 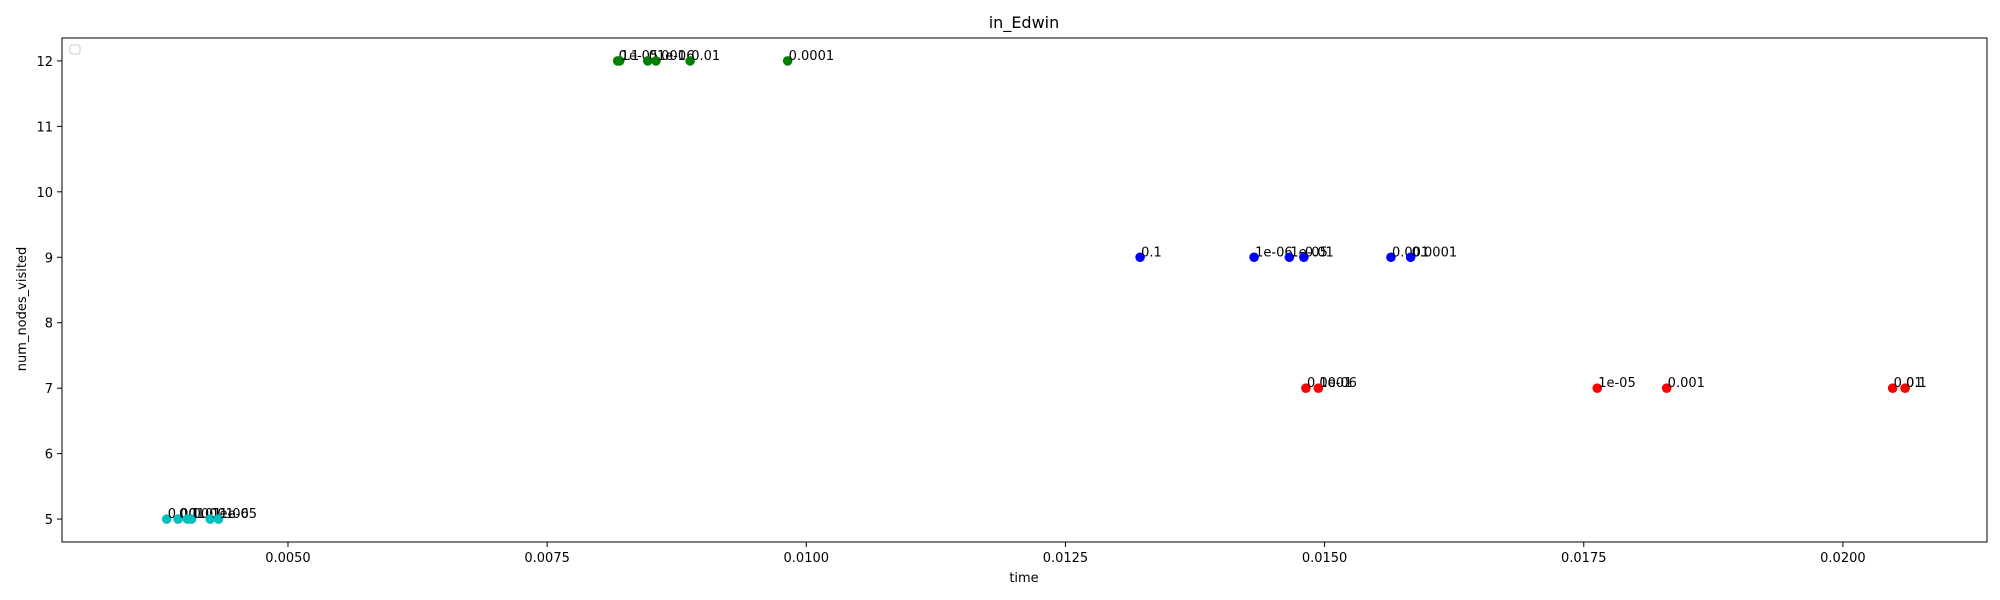 I want to click on x-tick-label: 0.0200, so click(x=1843, y=558).